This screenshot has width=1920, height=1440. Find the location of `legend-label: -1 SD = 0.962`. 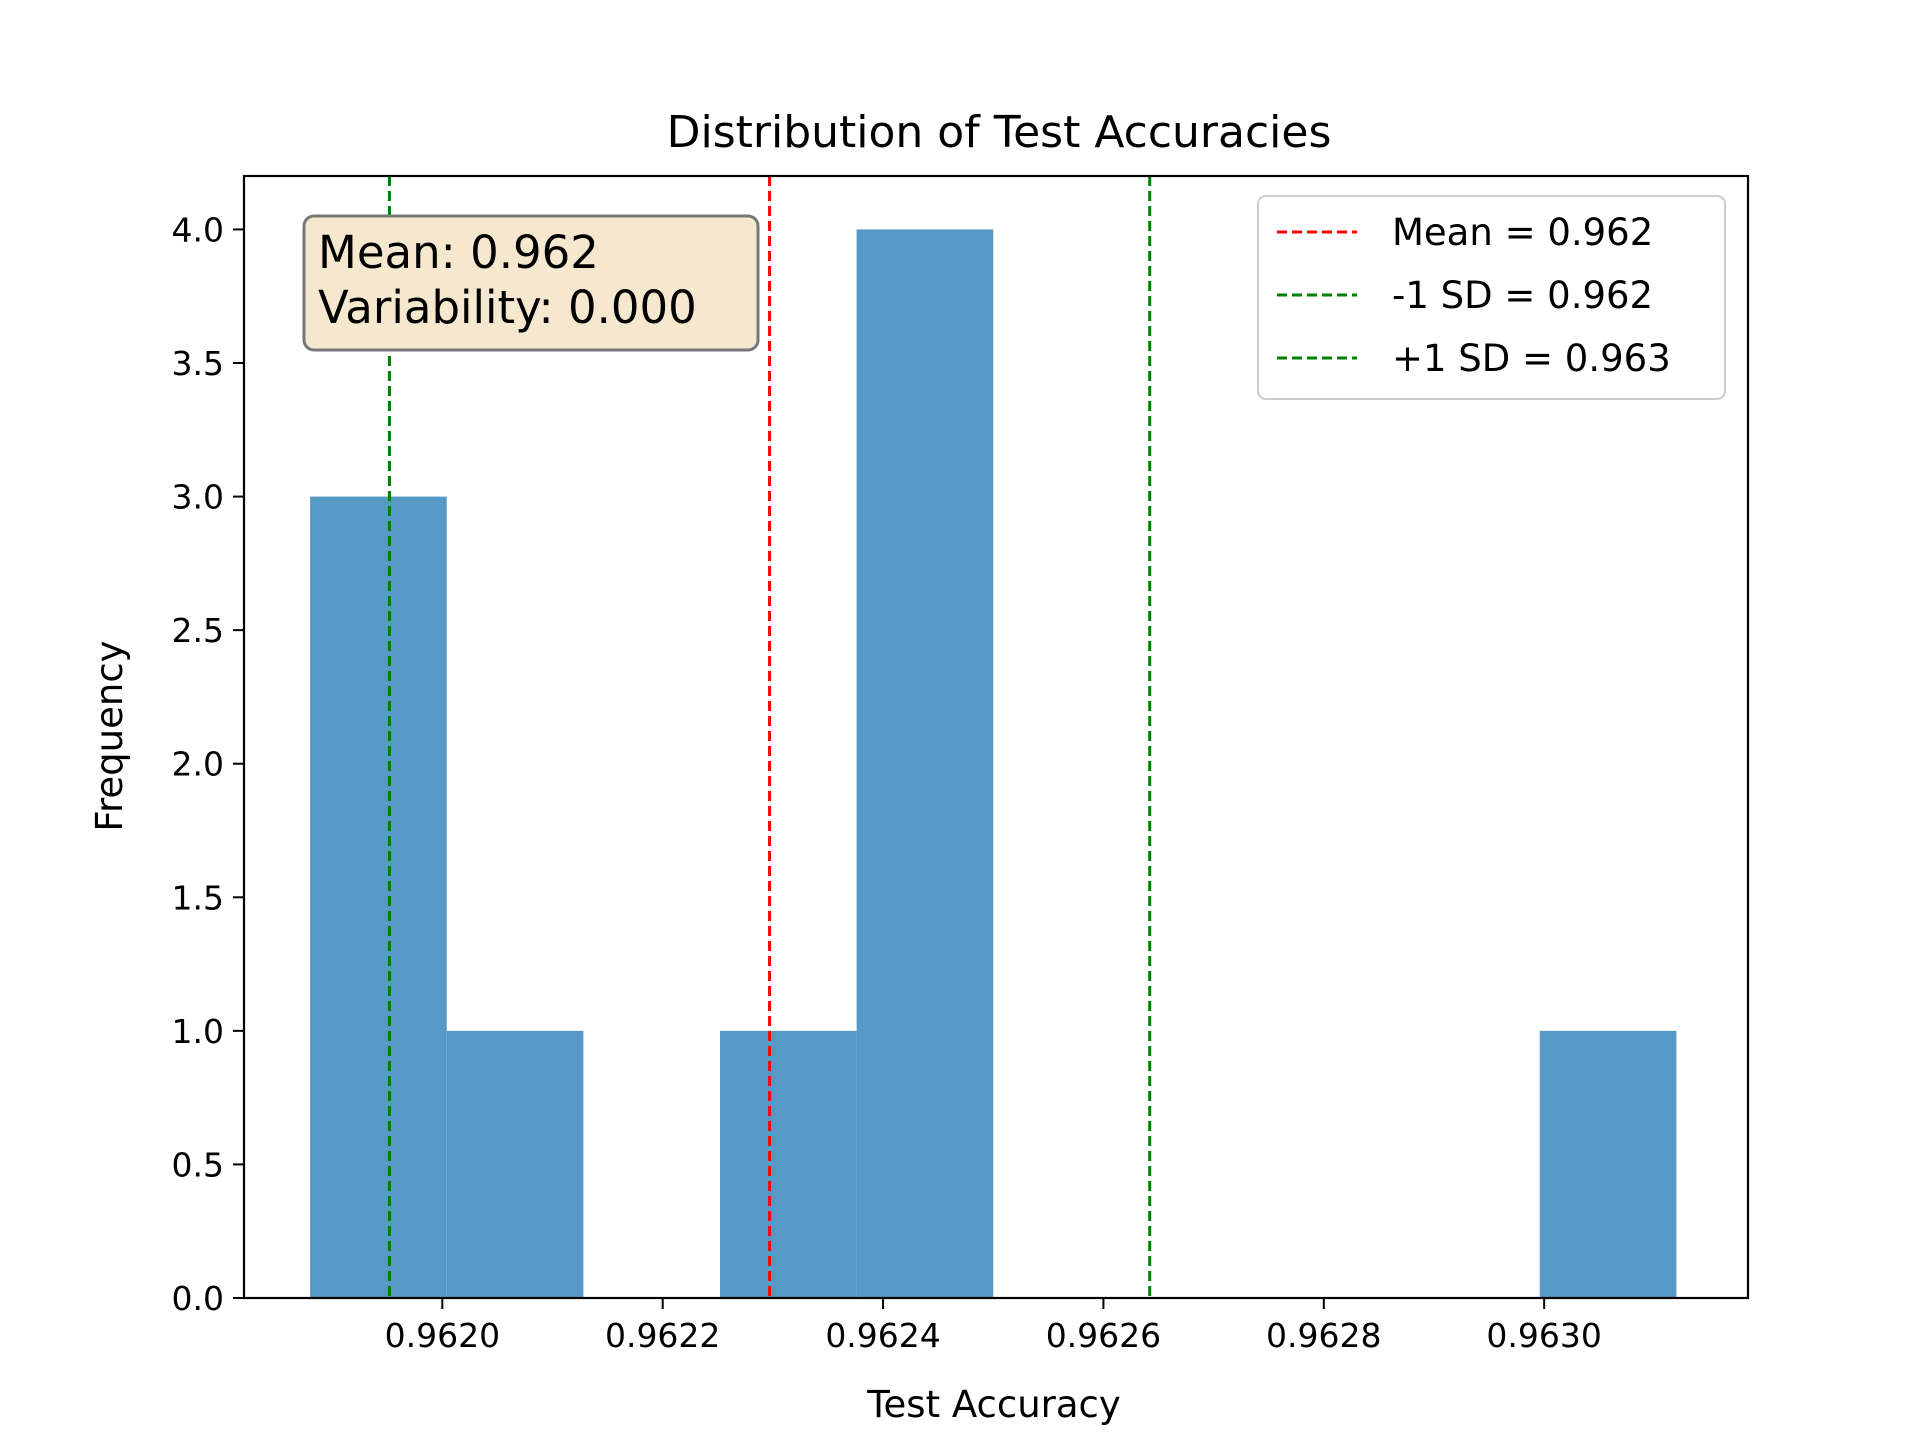

legend-label: -1 SD = 0.962 is located at coordinates (1522, 295).